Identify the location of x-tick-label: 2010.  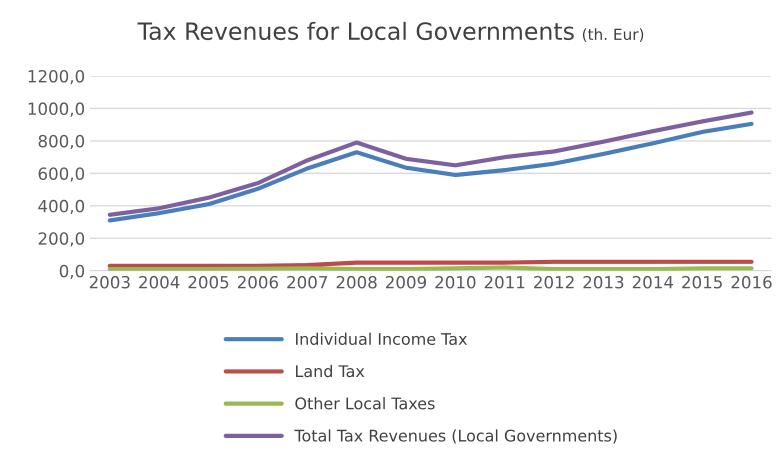
(455, 282).